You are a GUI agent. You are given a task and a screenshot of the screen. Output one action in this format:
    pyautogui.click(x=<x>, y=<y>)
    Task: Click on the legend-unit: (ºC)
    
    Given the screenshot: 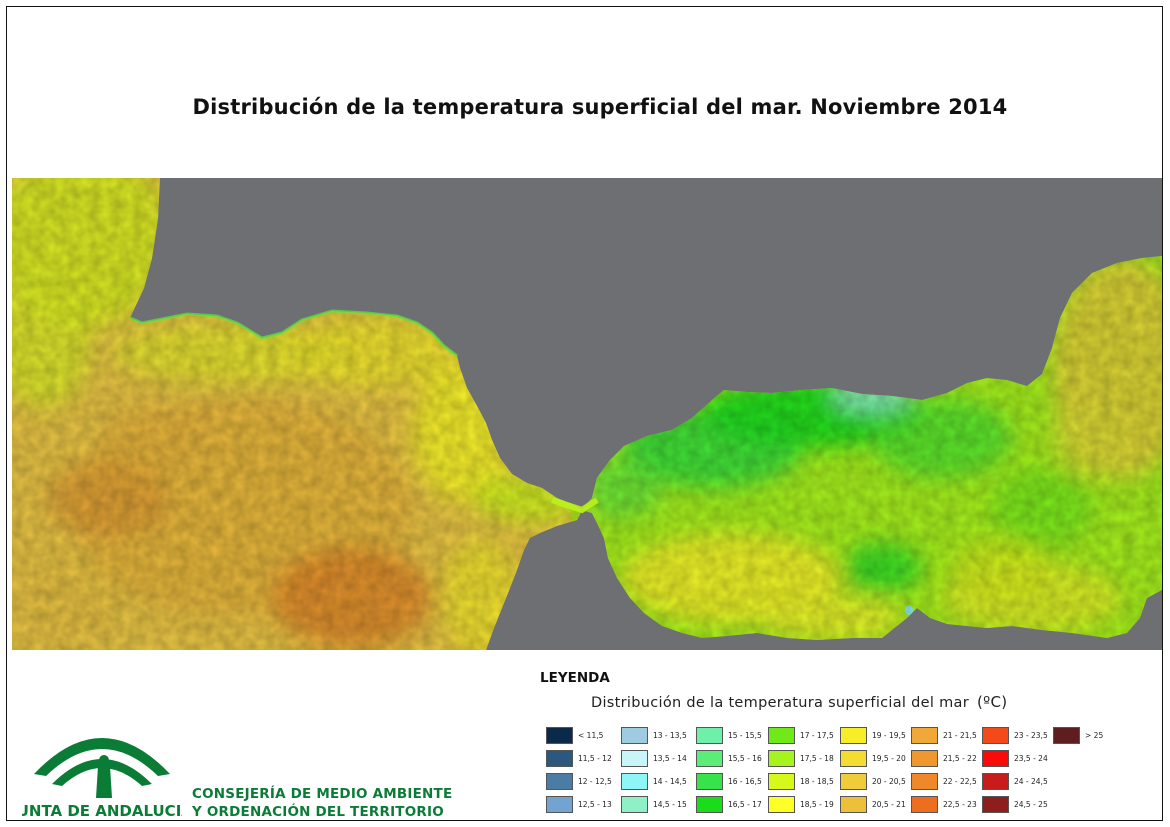 What is the action you would take?
    pyautogui.click(x=992, y=702)
    